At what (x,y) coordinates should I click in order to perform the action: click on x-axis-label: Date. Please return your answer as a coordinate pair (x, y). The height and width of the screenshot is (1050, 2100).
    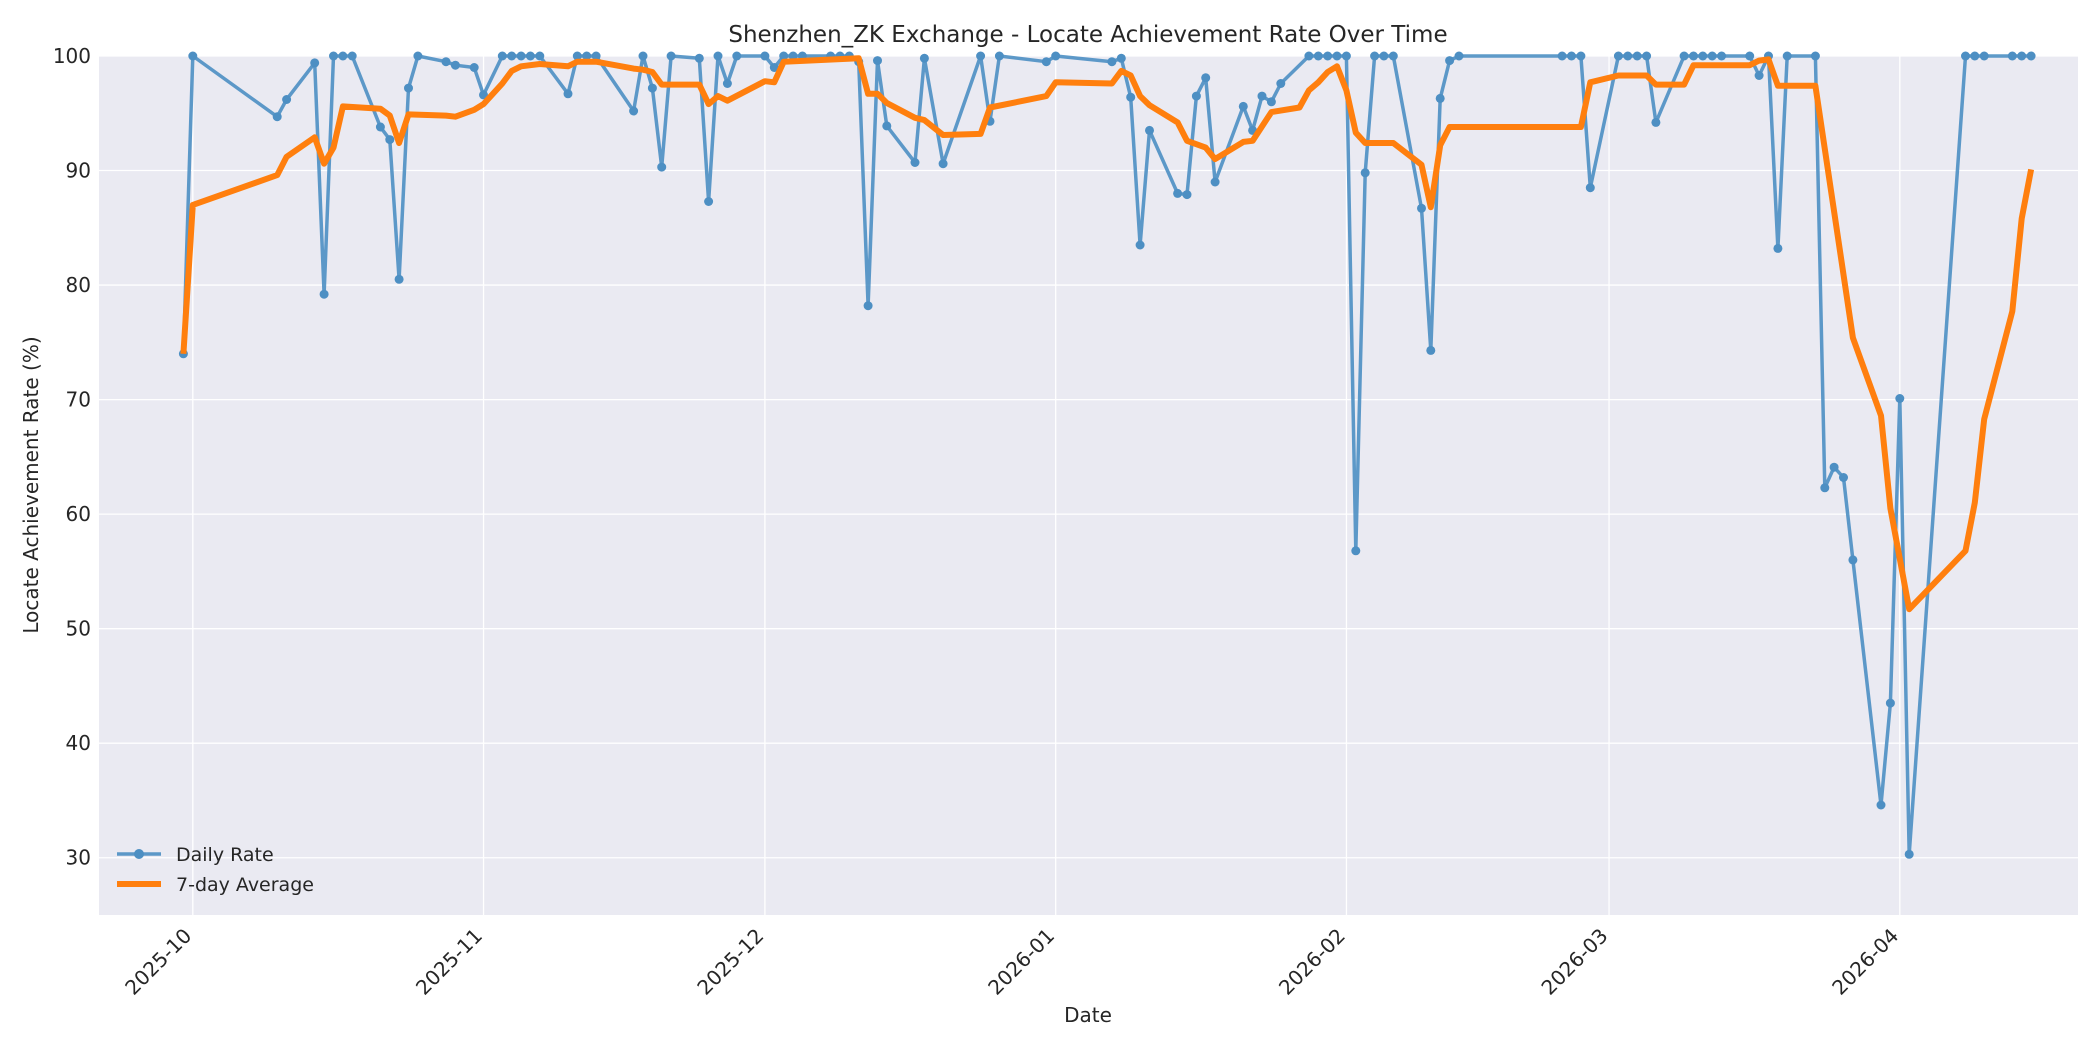
    Looking at the image, I should click on (1088, 1015).